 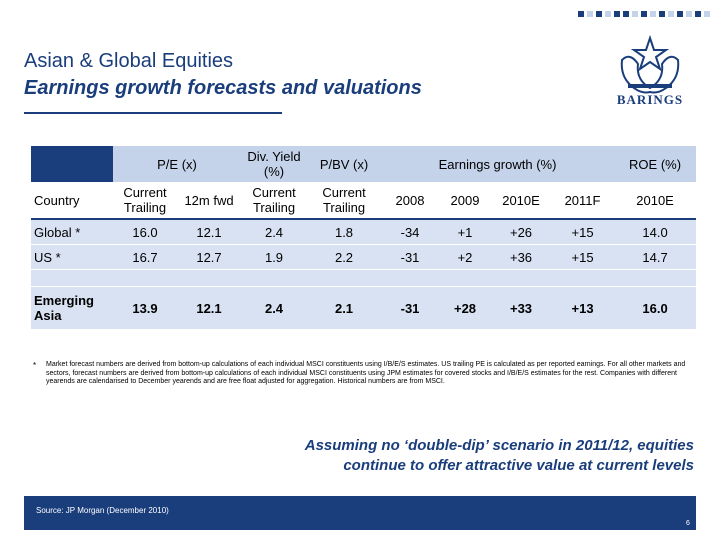 I want to click on row-label-cell: US *, so click(x=72, y=257).